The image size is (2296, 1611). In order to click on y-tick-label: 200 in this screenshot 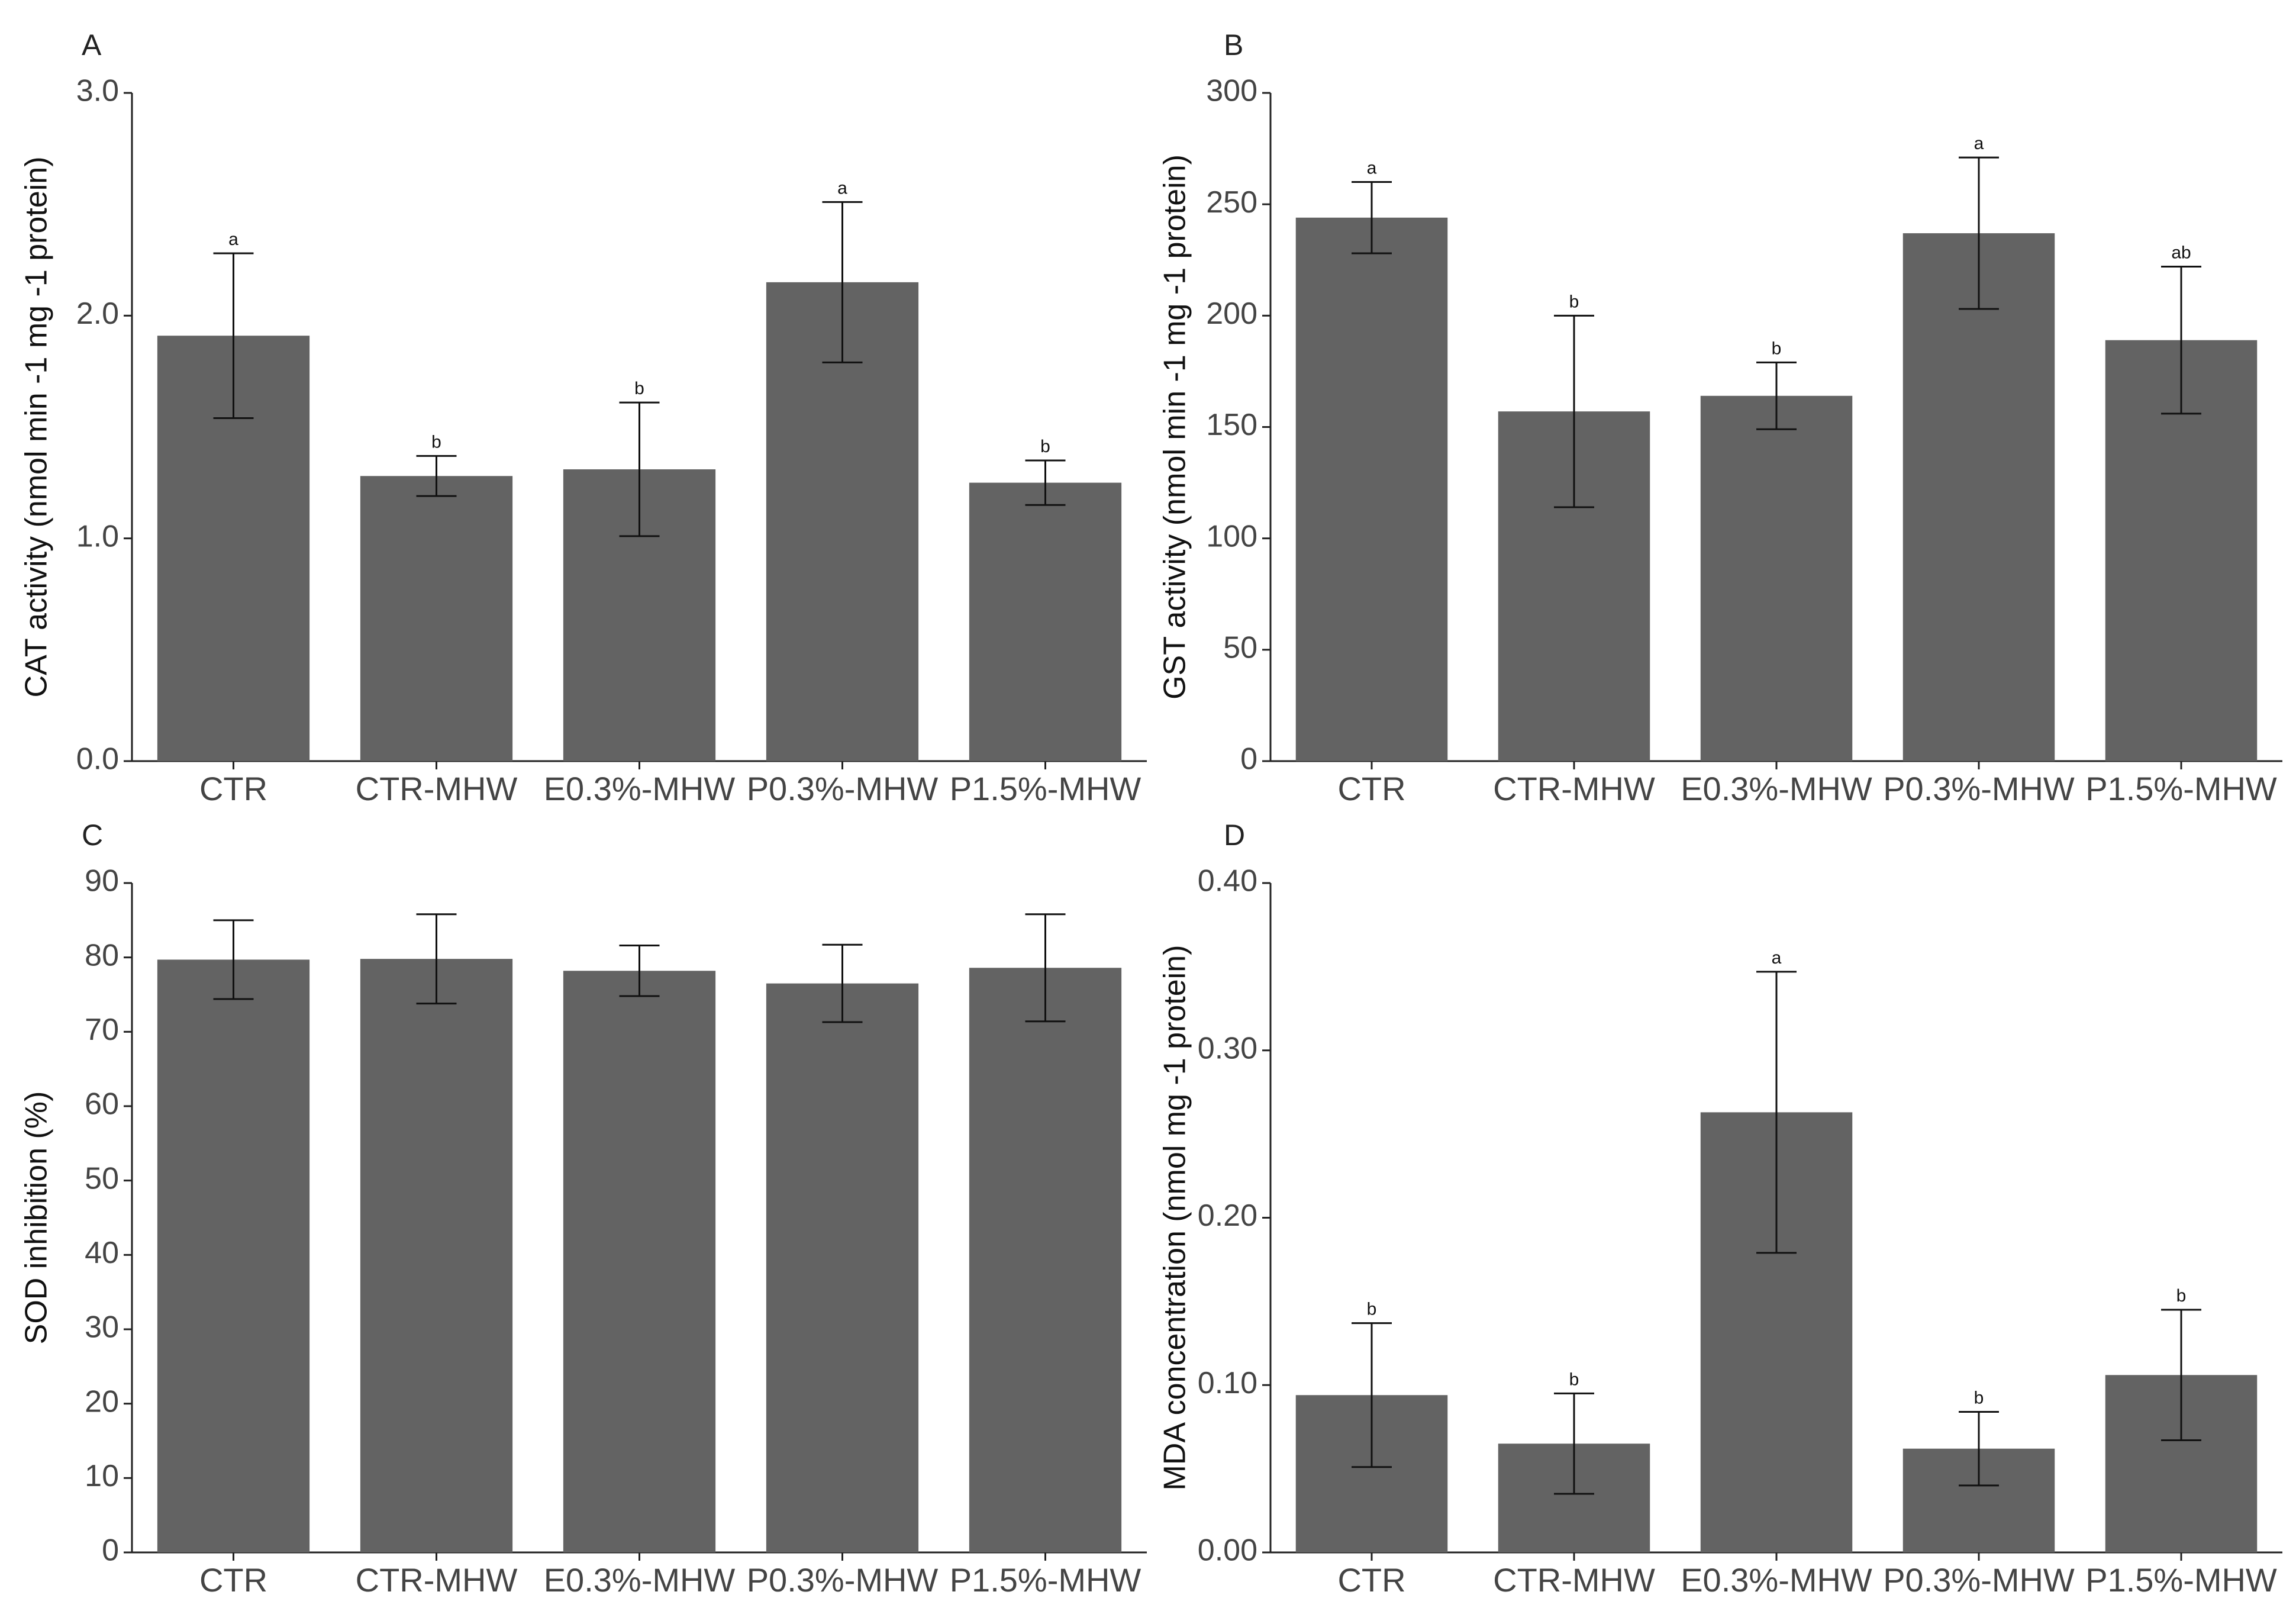, I will do `click(1232, 314)`.